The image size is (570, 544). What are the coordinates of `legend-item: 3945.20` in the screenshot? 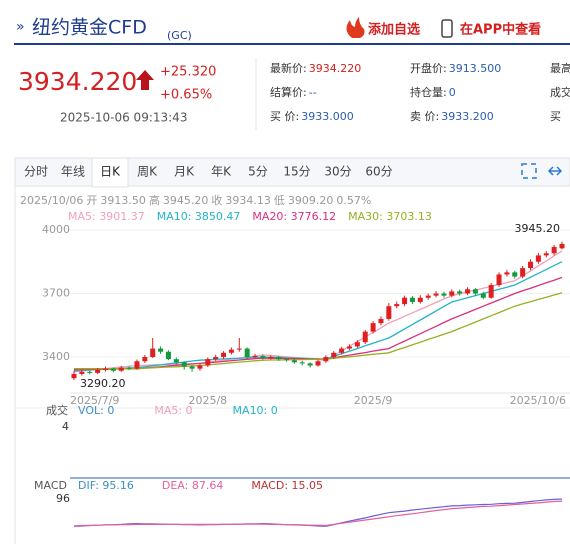 It's located at (186, 200).